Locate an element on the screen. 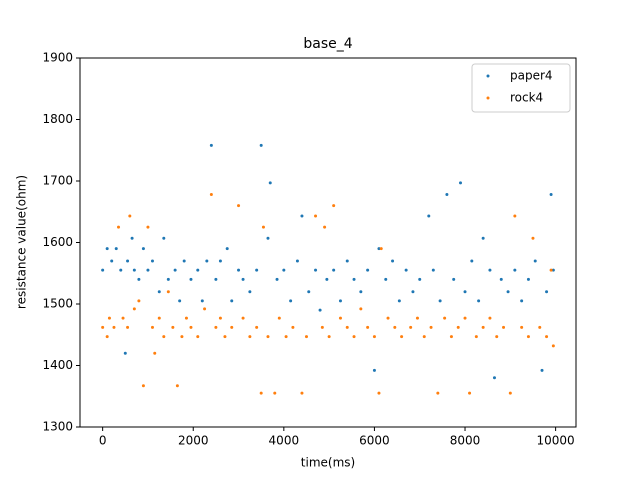 The width and height of the screenshot is (640, 484). legend-label: paper4 is located at coordinates (531, 76).